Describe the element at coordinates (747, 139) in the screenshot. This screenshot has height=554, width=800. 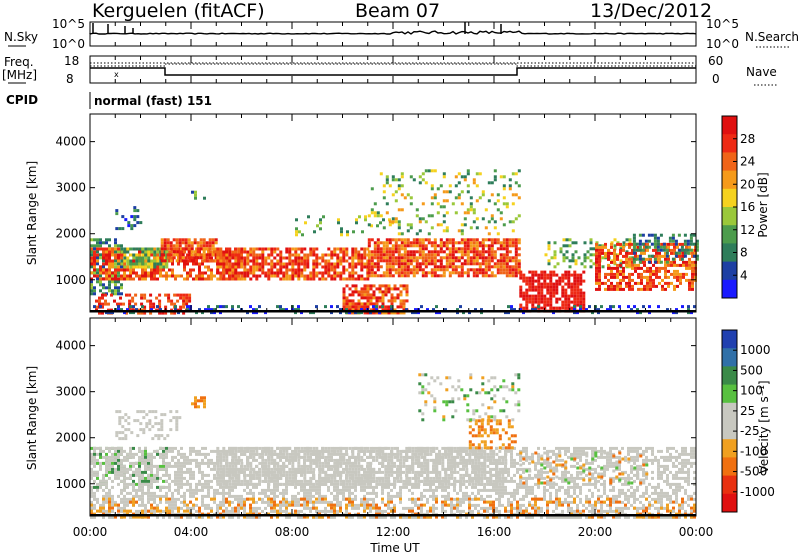
I see `colorbar-tick-label: 28` at that location.